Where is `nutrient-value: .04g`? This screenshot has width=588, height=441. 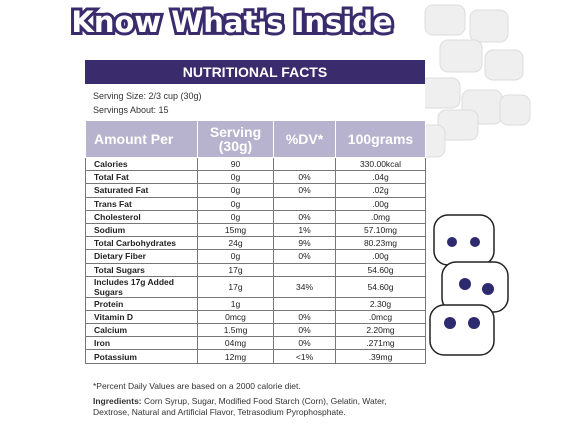 nutrient-value: .04g is located at coordinates (380, 177).